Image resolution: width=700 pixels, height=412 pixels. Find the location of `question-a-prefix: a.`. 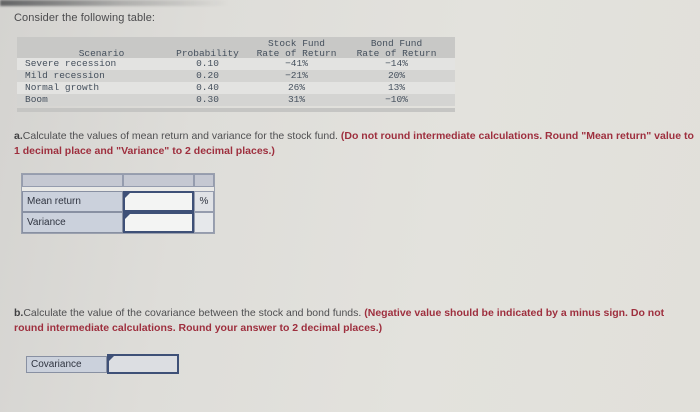

question-a-prefix: a. is located at coordinates (18, 136).